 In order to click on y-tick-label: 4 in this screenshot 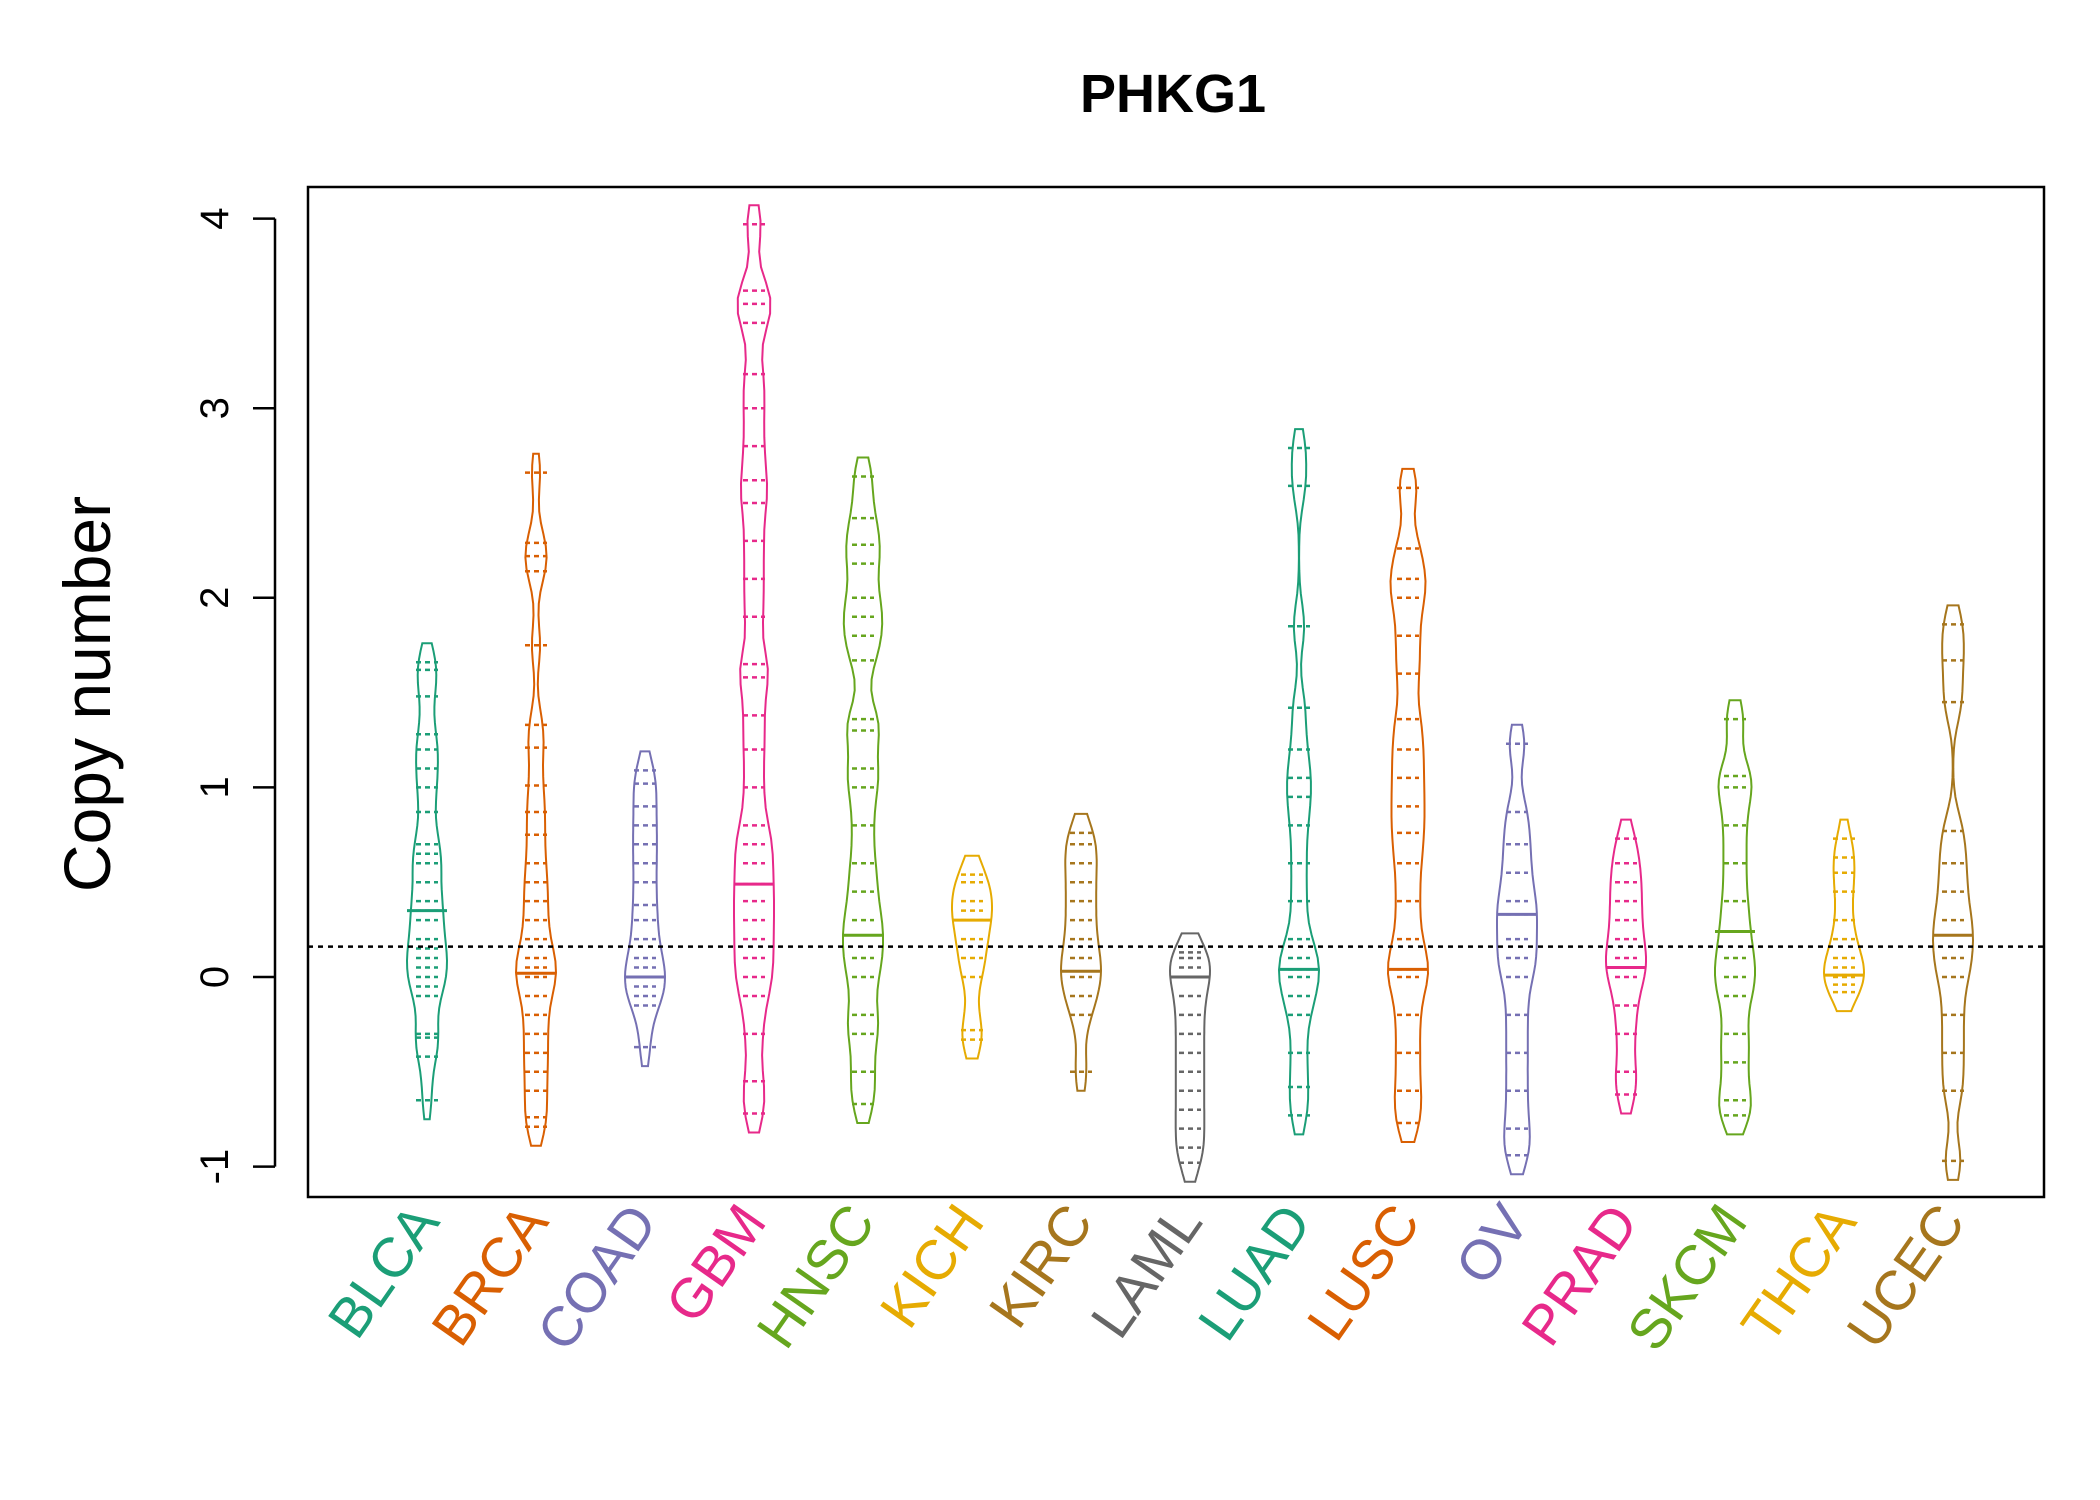, I will do `click(215, 218)`.